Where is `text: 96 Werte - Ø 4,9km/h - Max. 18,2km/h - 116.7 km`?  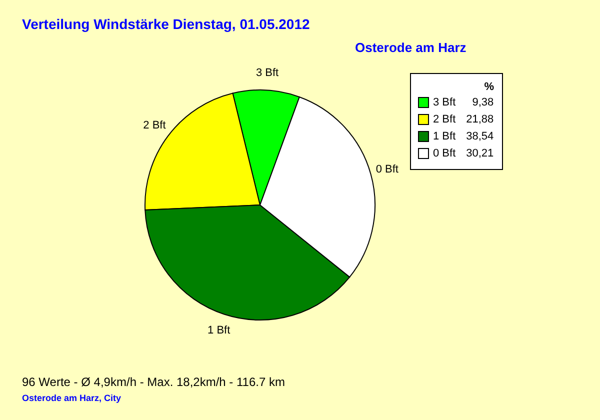 text: 96 Werte - Ø 4,9km/h - Max. 18,2km/h - 116.7 km is located at coordinates (153, 382).